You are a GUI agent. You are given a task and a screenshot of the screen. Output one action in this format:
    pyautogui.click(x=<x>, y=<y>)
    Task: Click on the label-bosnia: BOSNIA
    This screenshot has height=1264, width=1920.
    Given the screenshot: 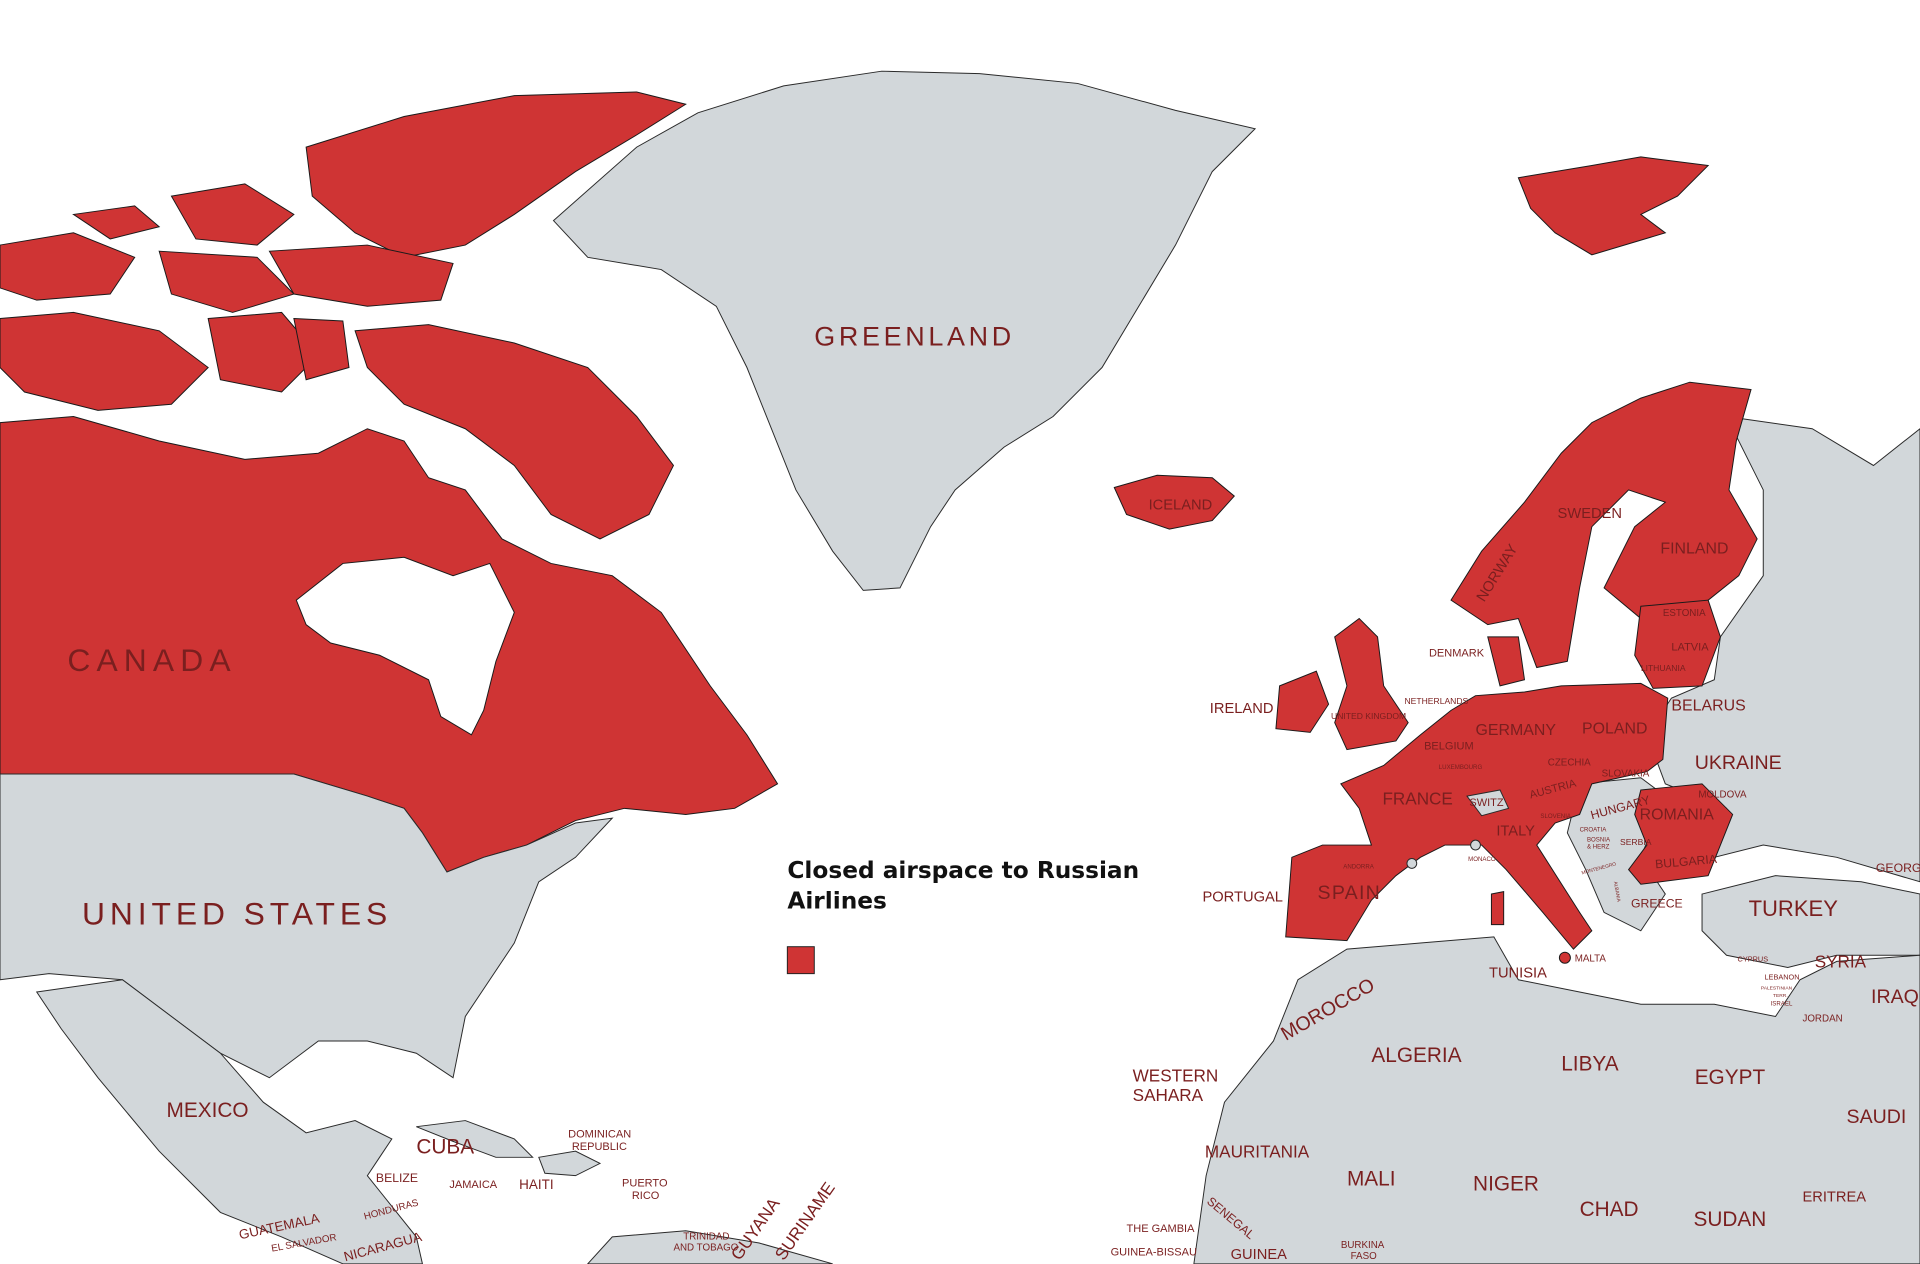 What is the action you would take?
    pyautogui.click(x=1599, y=839)
    